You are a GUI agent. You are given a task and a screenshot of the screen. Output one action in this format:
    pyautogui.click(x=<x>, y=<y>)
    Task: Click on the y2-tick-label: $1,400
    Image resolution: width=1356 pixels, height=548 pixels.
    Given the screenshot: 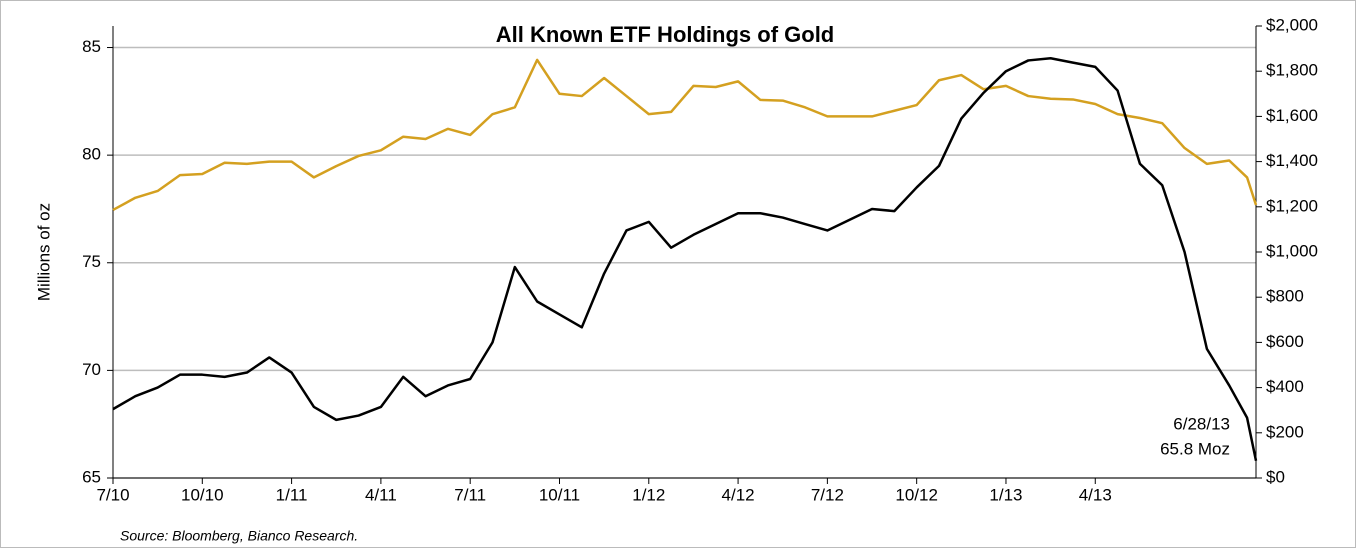 What is the action you would take?
    pyautogui.click(x=1292, y=160)
    